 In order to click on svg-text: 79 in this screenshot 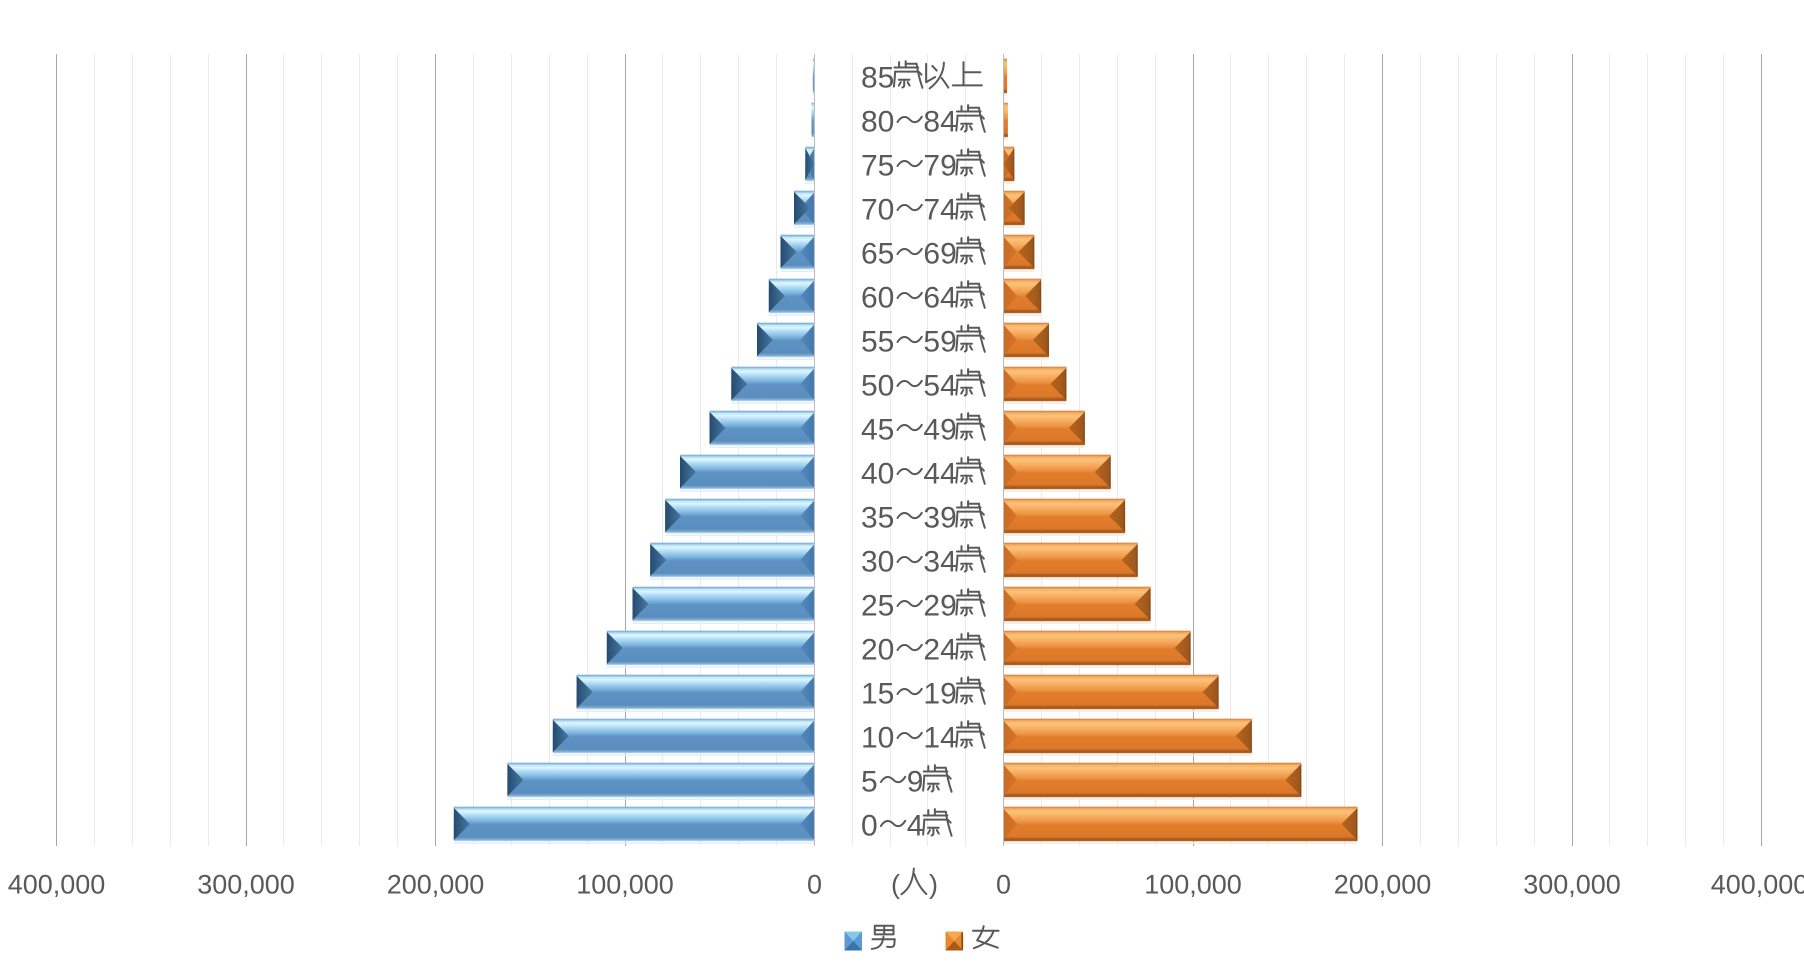, I will do `click(939, 166)`.